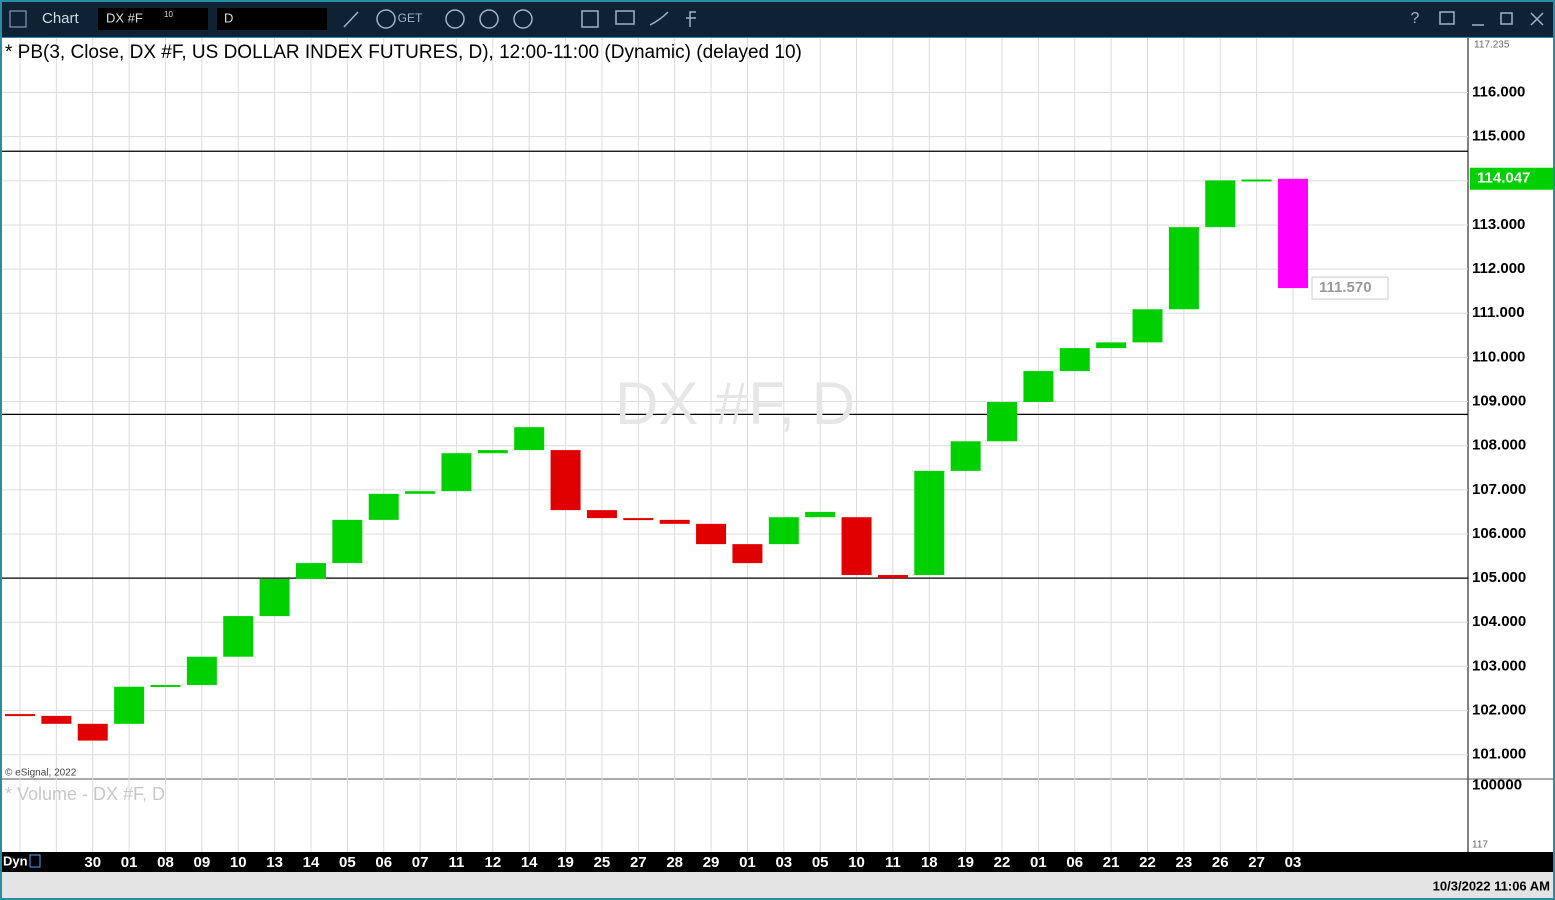  I want to click on y-tick-label: 110.000, so click(1498, 356).